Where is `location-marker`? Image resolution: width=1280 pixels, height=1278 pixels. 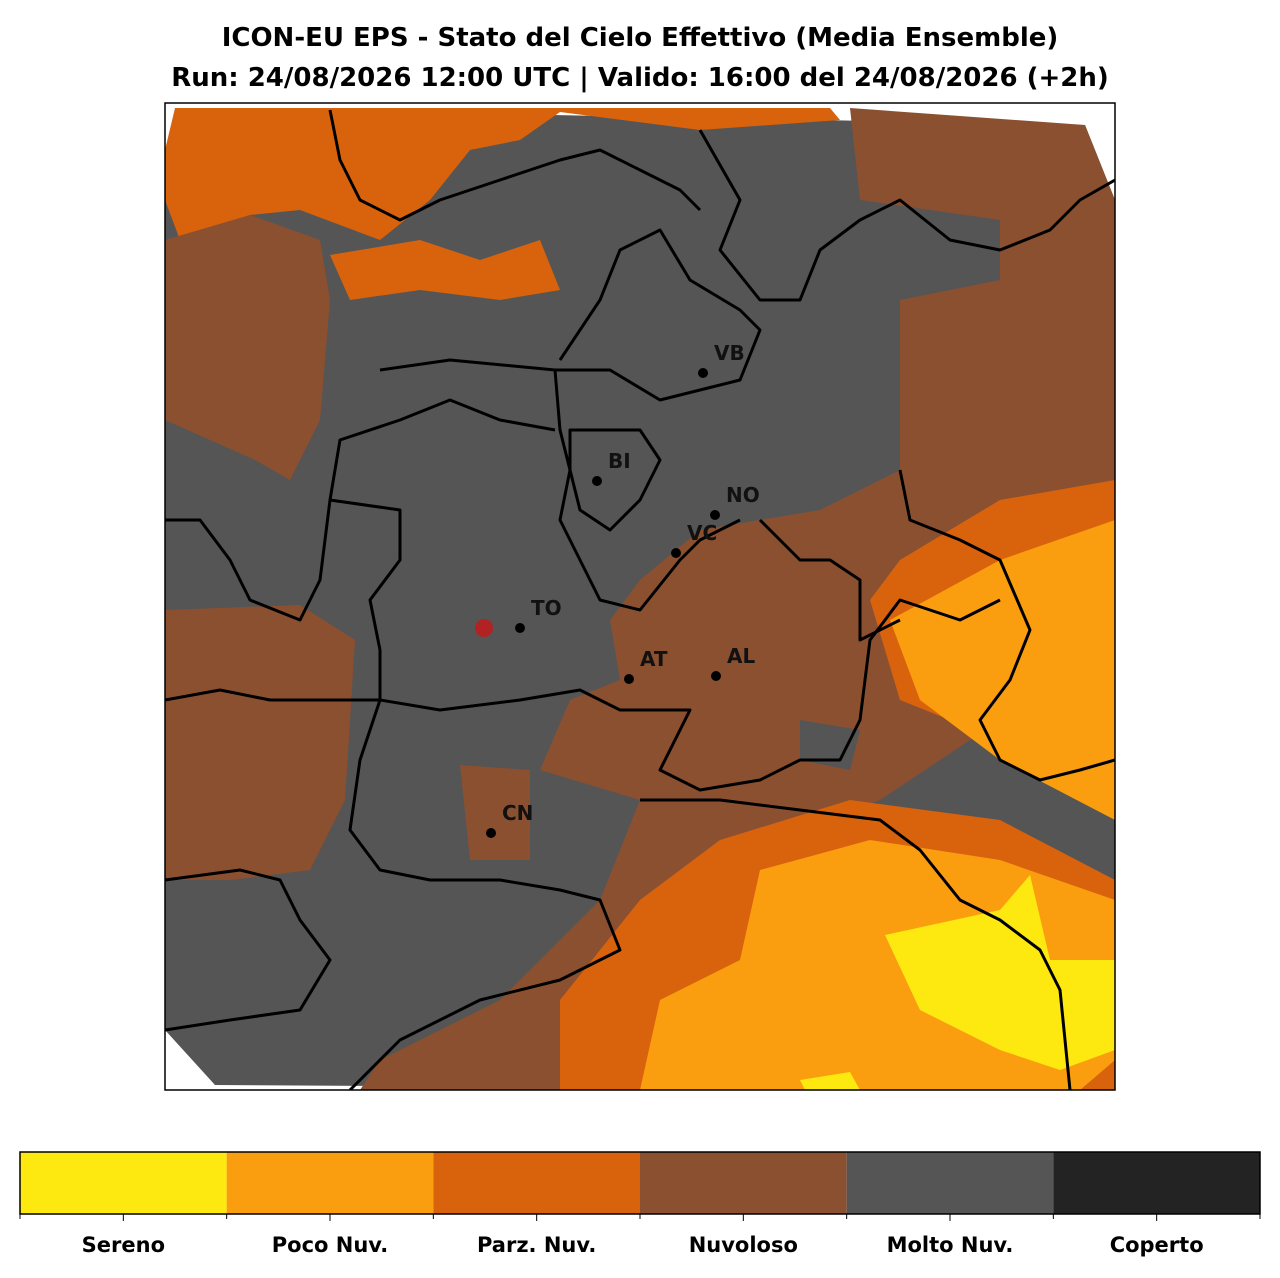 location-marker is located at coordinates (484, 628).